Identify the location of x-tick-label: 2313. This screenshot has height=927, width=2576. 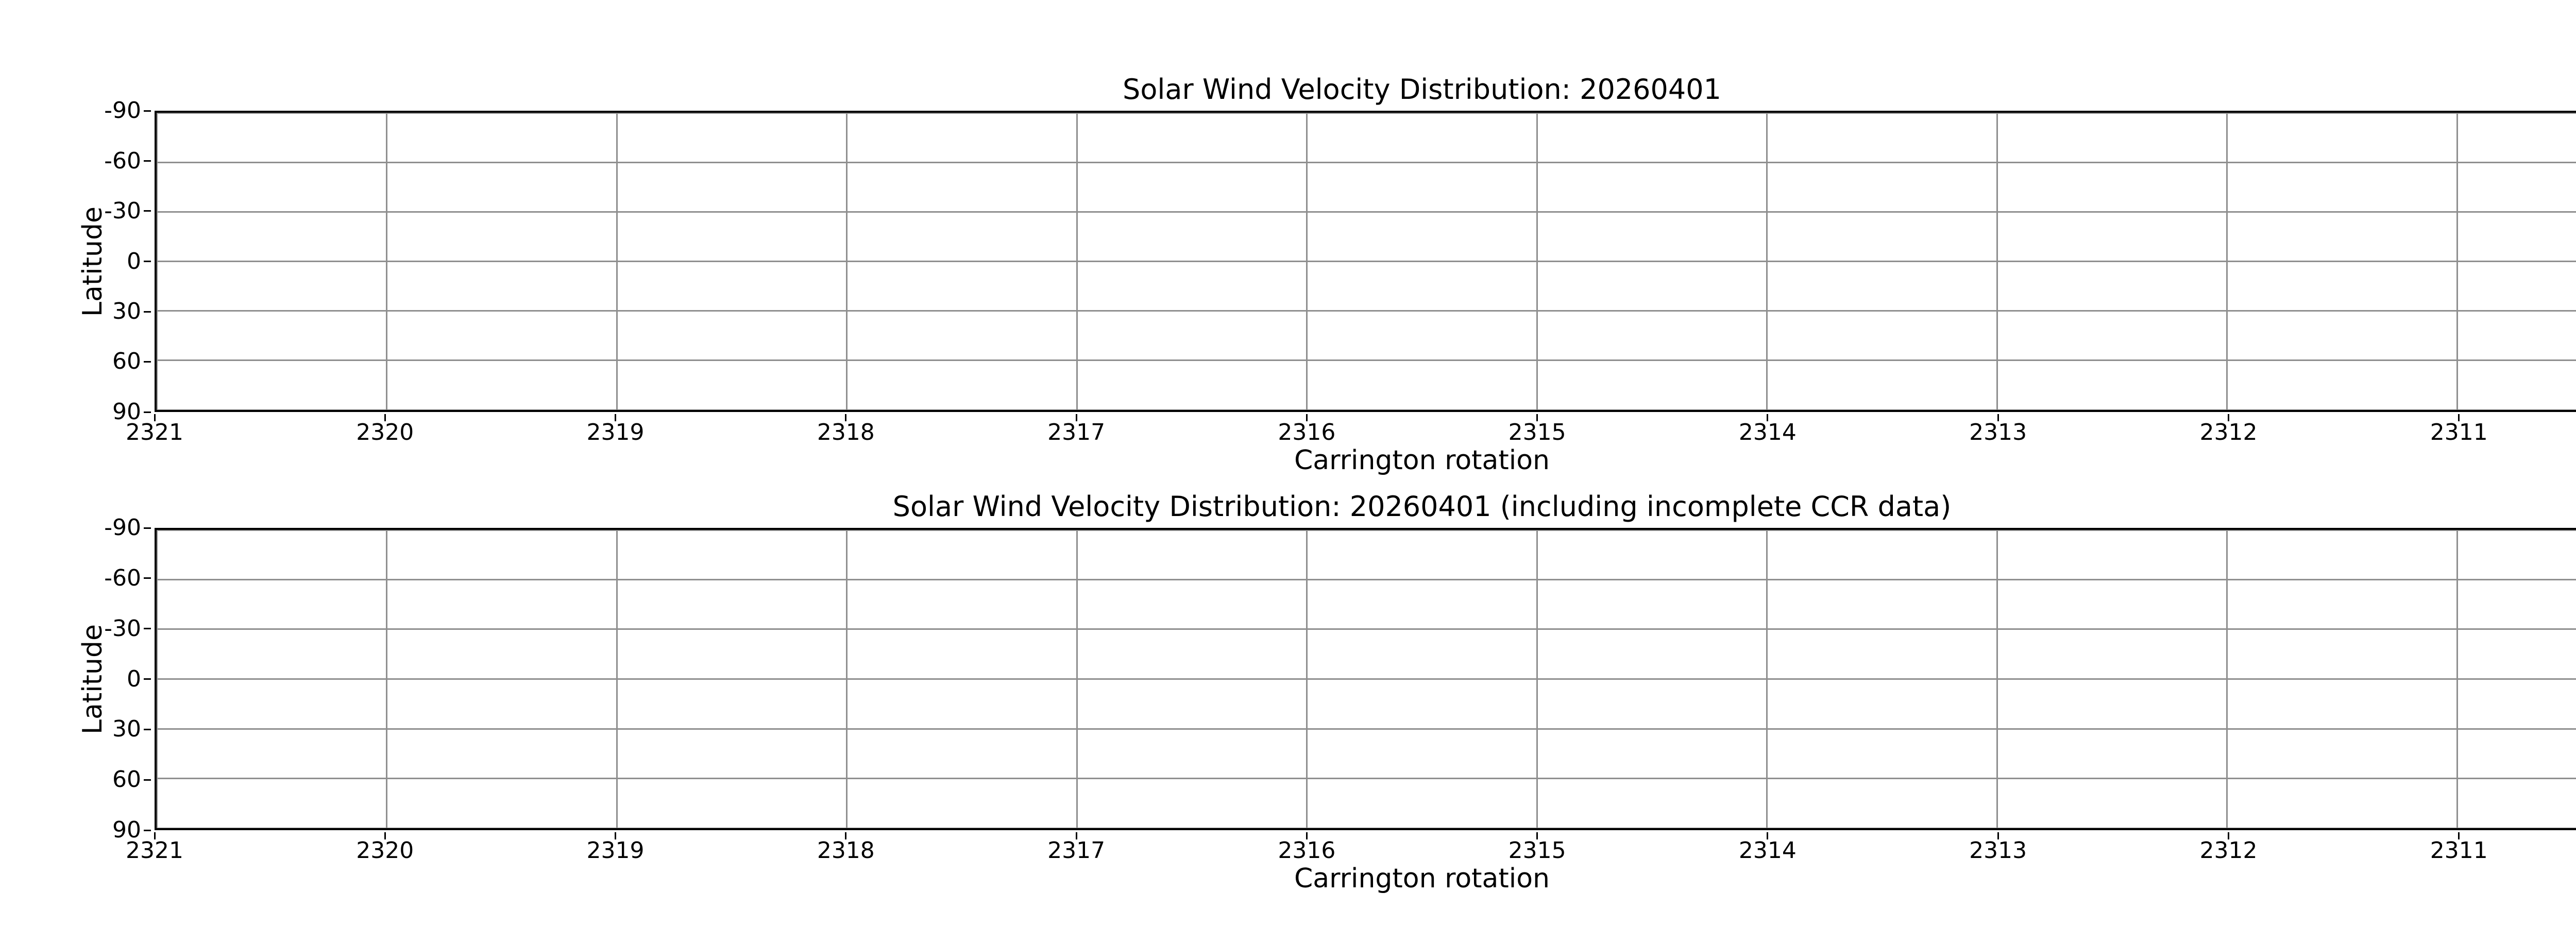
(1998, 851).